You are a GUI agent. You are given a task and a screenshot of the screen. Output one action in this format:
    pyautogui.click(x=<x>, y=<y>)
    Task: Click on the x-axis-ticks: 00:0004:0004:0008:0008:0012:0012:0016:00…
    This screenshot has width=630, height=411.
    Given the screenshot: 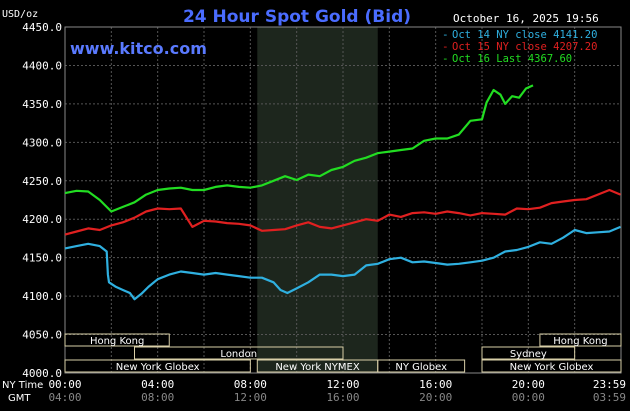 What is the action you would take?
    pyautogui.click(x=337, y=391)
    